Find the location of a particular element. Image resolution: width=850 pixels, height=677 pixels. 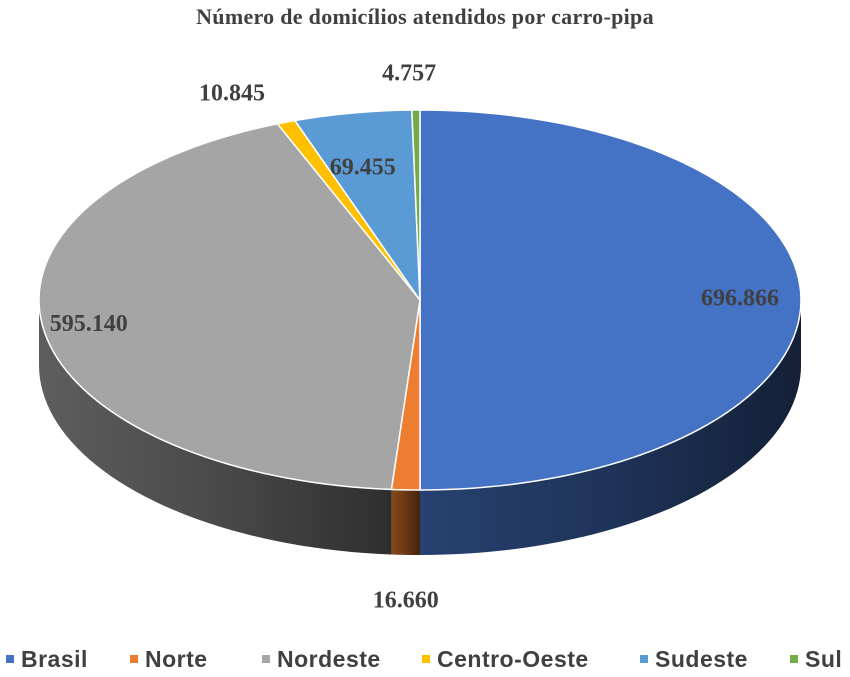

legend-item-sul: Sul is located at coordinates (816, 659).